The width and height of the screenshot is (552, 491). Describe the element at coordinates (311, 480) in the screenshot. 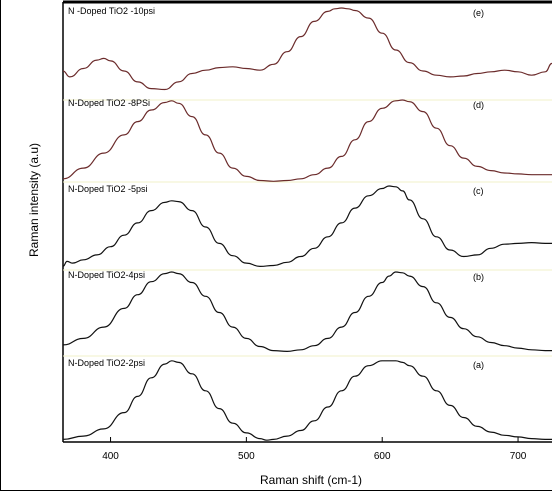

I see `x-axis-title: Raman shift (cm-1)` at that location.